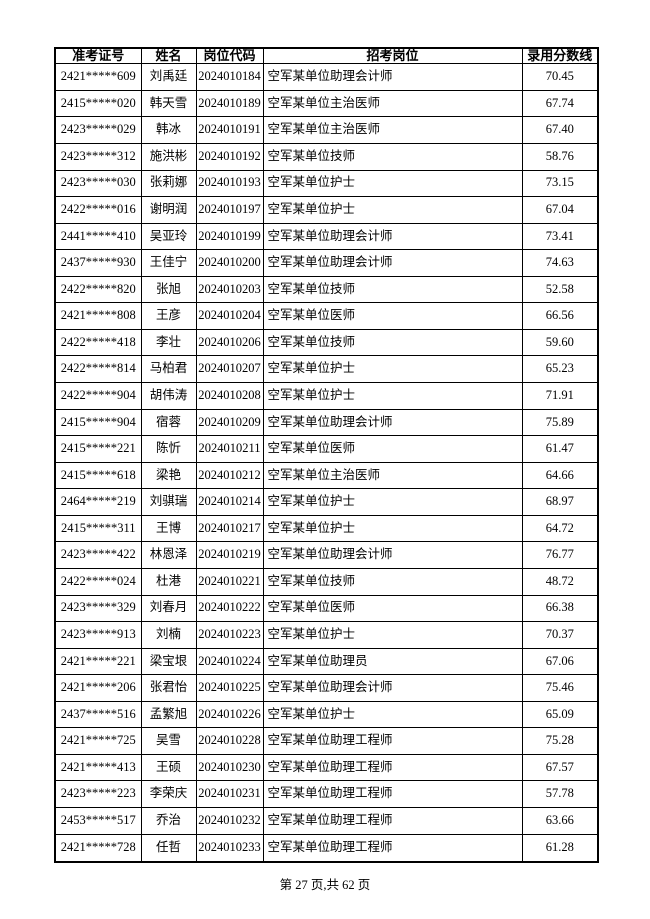 The width and height of the screenshot is (650, 919). What do you see at coordinates (168, 289) in the screenshot?
I see `name-cell: 张旭` at bounding box center [168, 289].